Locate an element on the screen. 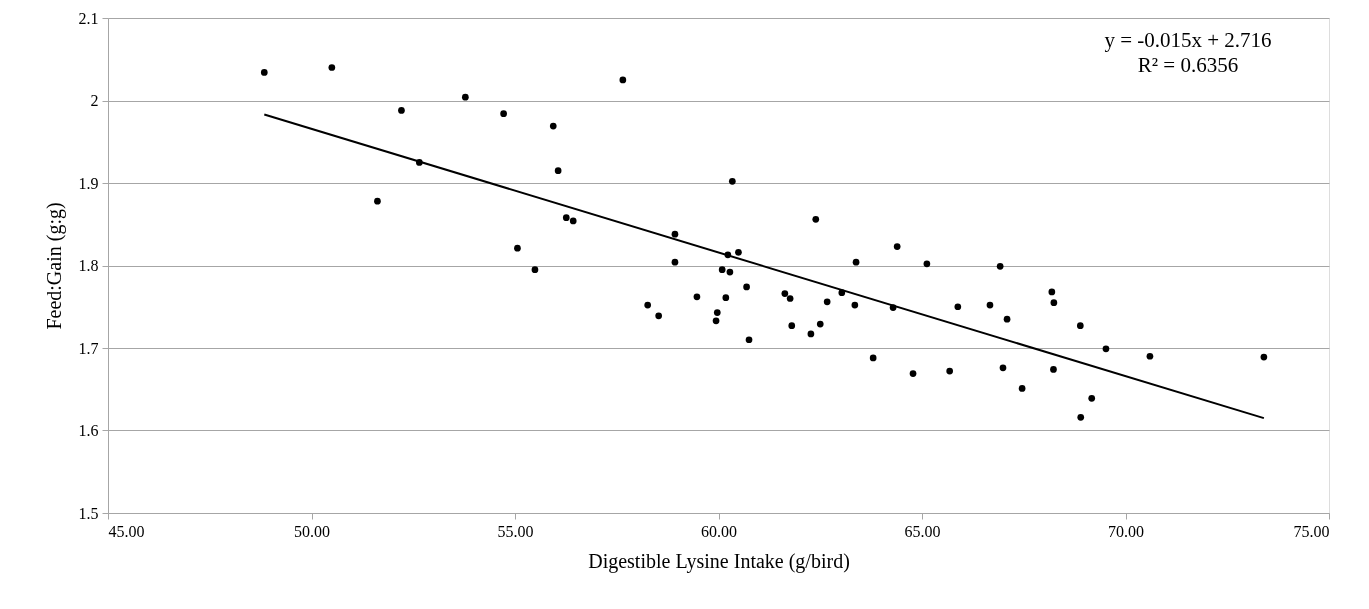 The image size is (1369, 609). x-tick-label: 60.00 is located at coordinates (719, 531).